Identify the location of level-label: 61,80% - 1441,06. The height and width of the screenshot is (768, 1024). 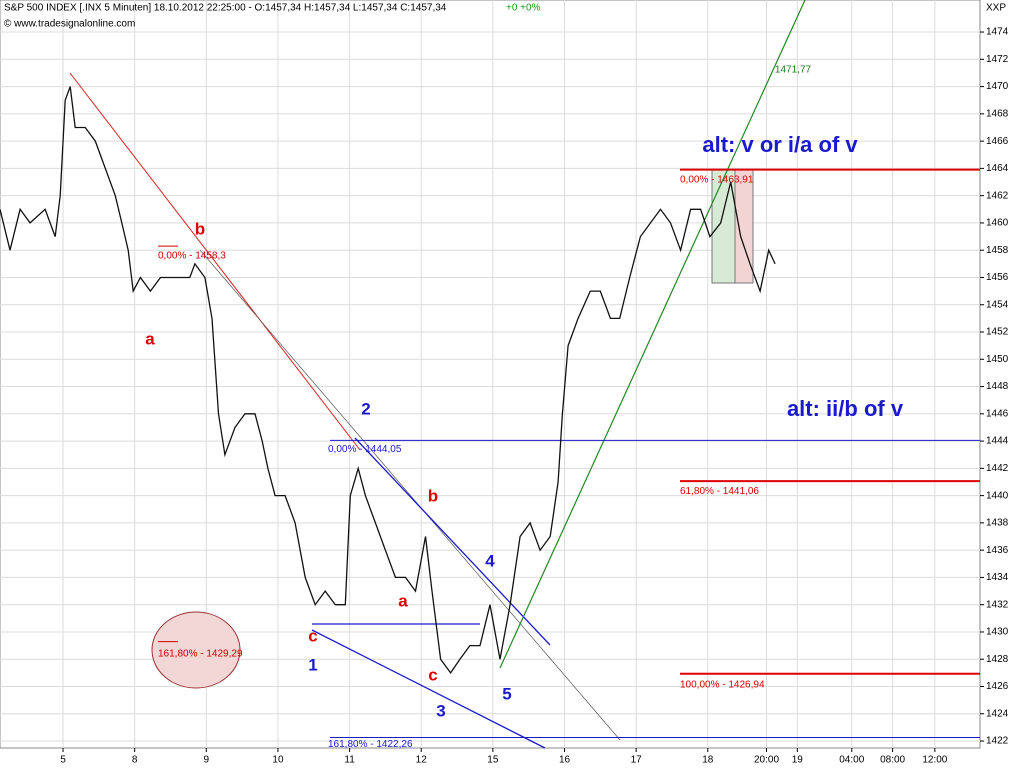
(719, 491).